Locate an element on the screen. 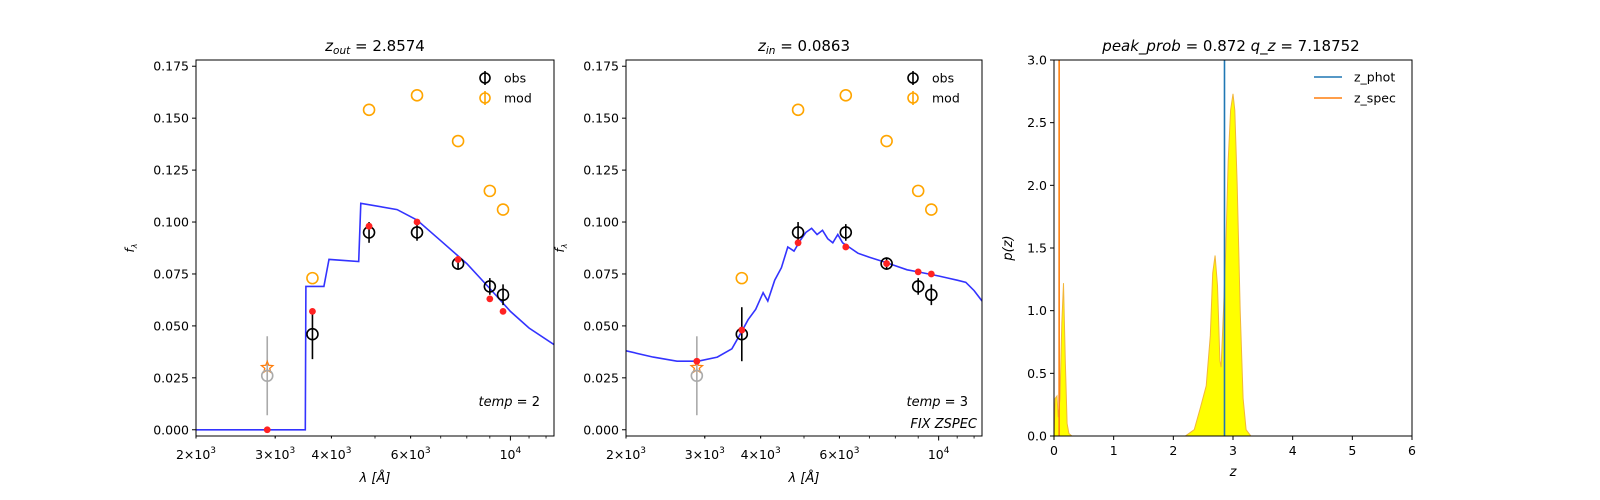 This screenshot has height=500, width=1600. x-tick-label: 3 is located at coordinates (1233, 450).